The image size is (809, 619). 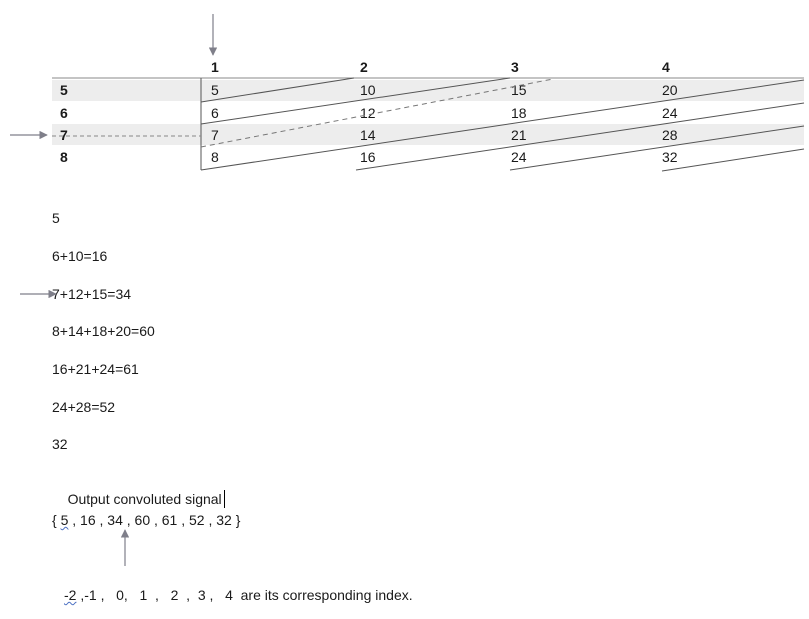 What do you see at coordinates (80, 256) in the screenshot?
I see `sum-line: 6+10=16` at bounding box center [80, 256].